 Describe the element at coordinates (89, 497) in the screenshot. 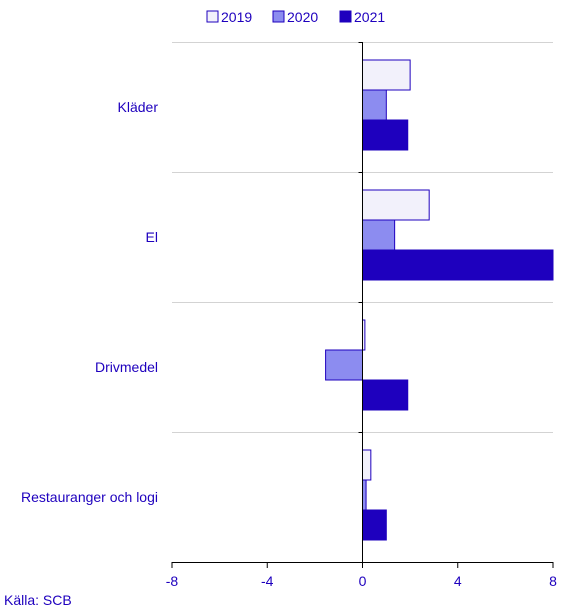

I see `category-label: Restauranger och logi` at that location.